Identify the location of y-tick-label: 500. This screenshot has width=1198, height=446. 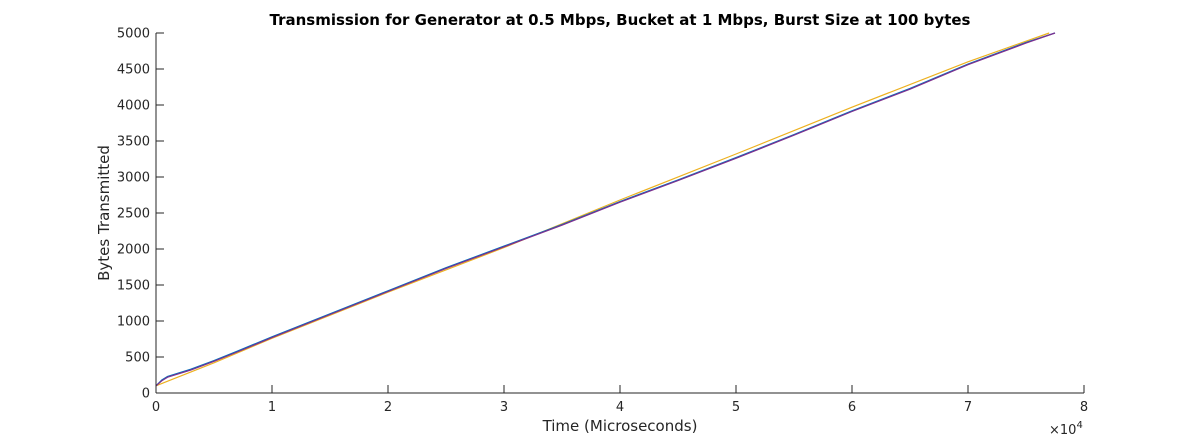
(137, 358).